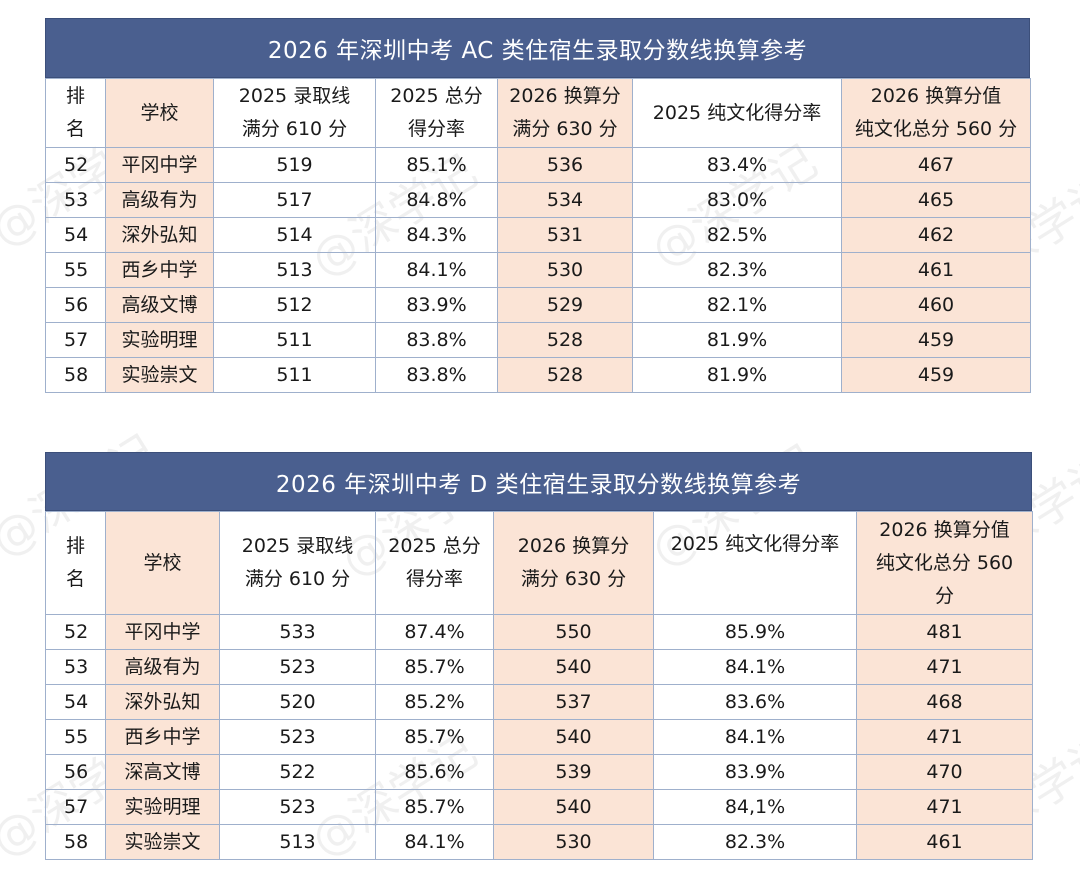 This screenshot has width=1080, height=870. Describe the element at coordinates (159, 165) in the screenshot. I see `cell-school: 平冈中学` at that location.